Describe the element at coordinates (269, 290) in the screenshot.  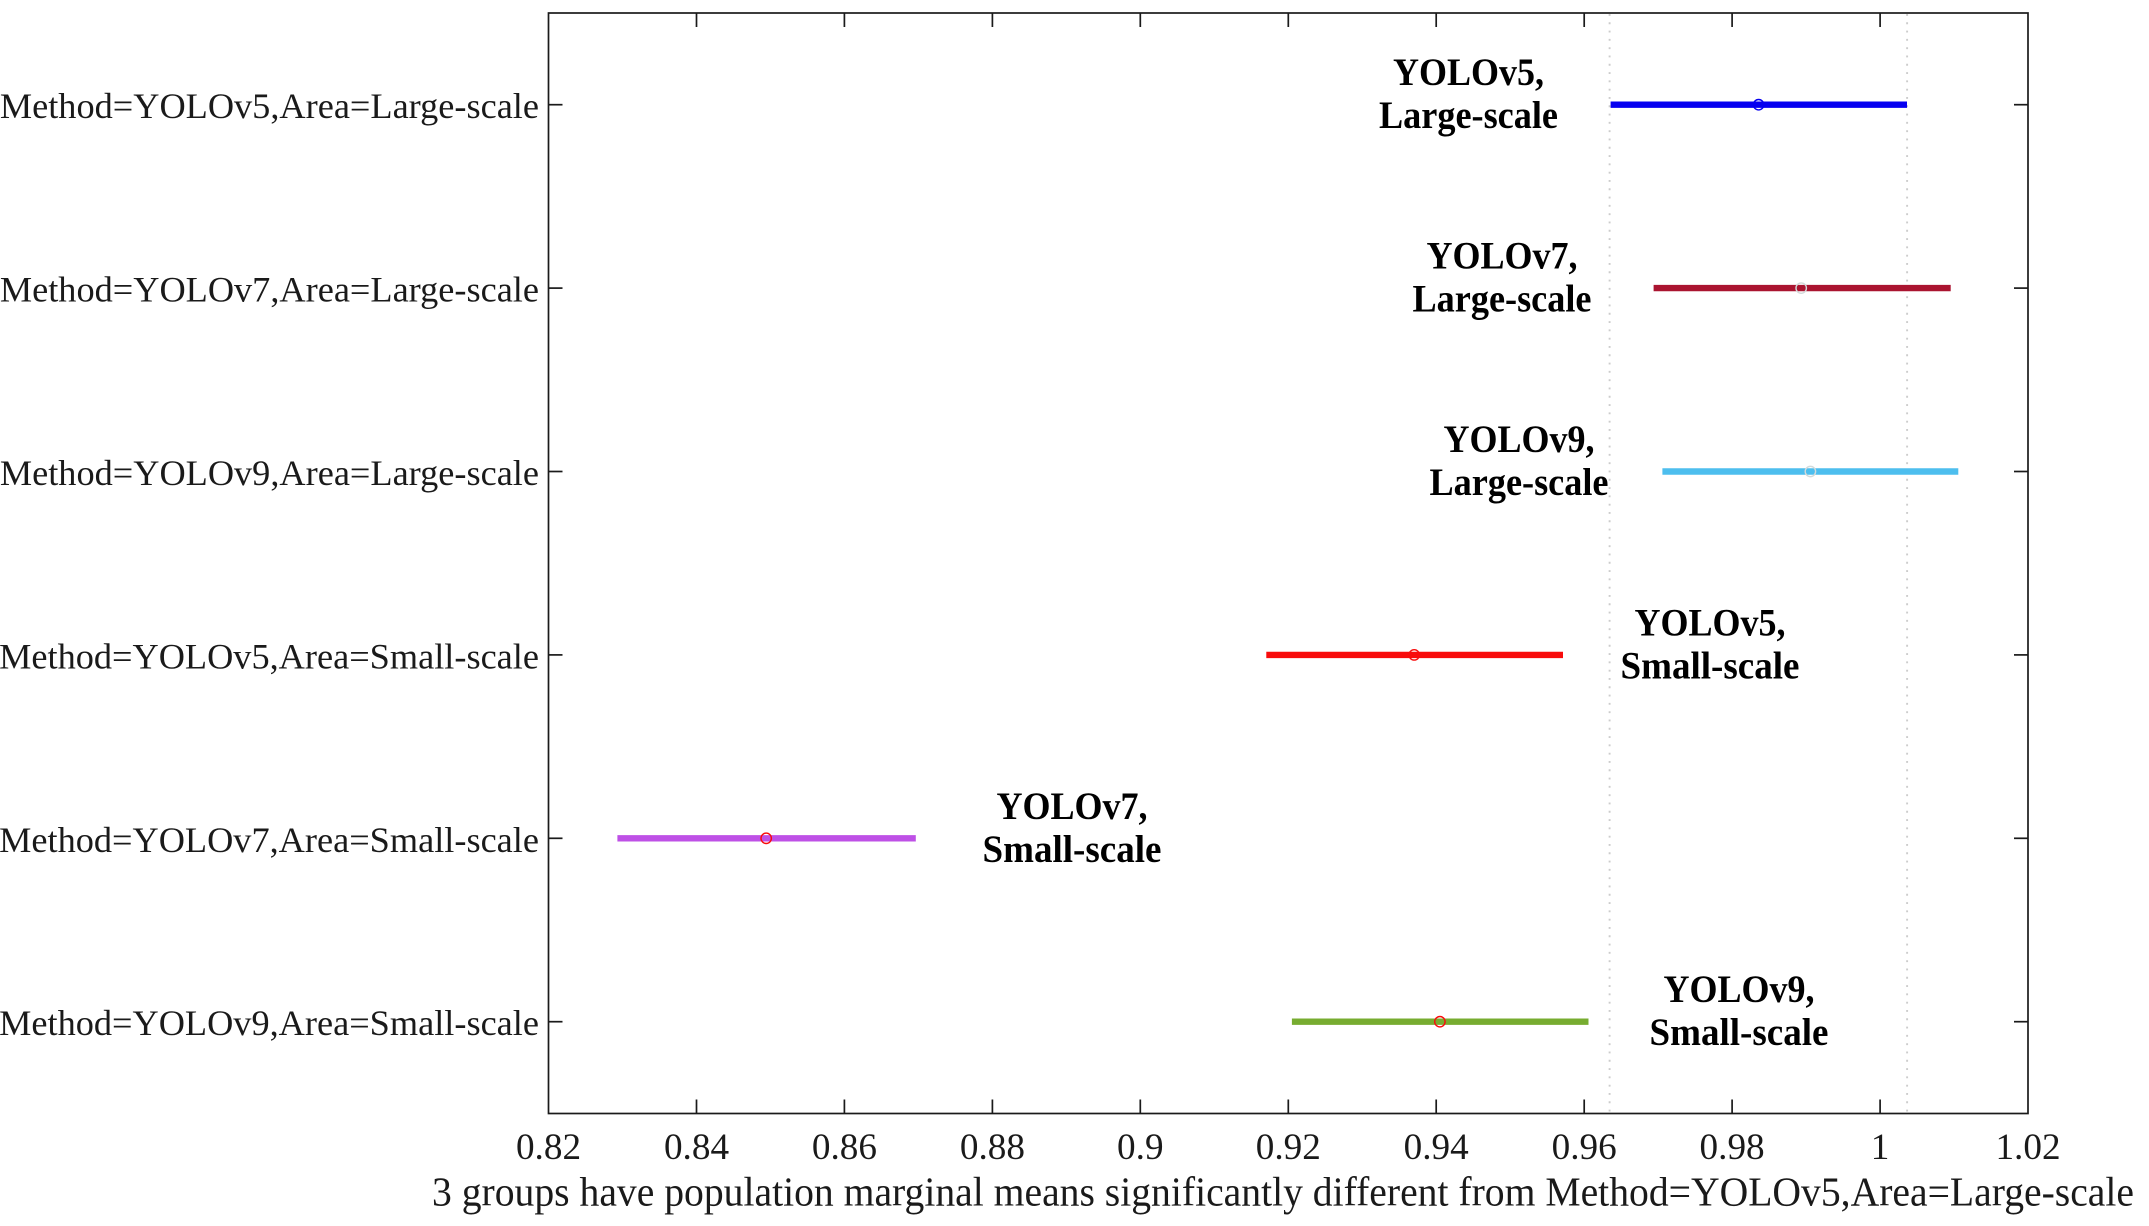
I see `svg-text: Method=YOLOv7,Area=Large-scale` at that location.